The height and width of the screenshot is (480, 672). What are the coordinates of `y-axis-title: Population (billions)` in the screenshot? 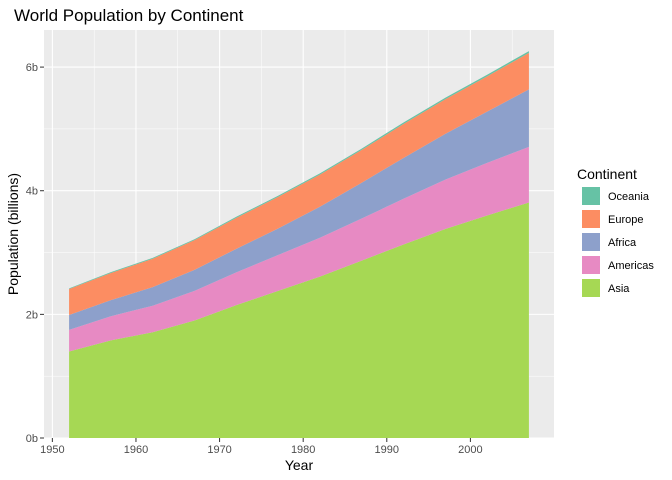 It's located at (13, 234).